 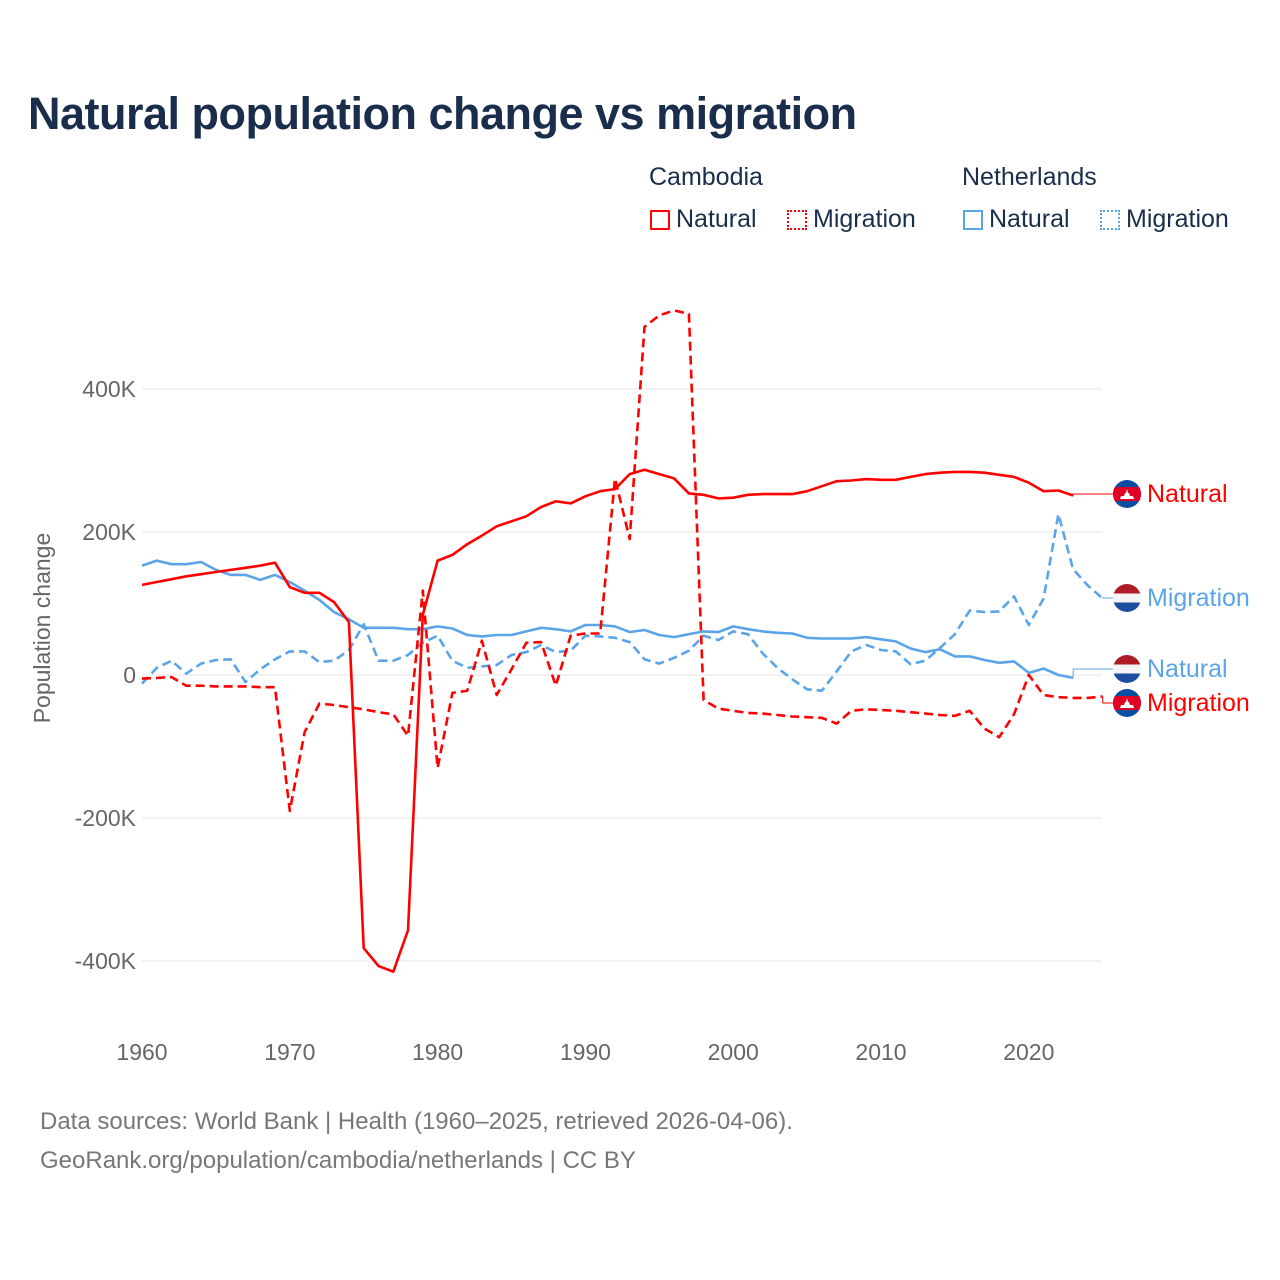 I want to click on legend-netherlands-migration: Migration, so click(x=1164, y=219).